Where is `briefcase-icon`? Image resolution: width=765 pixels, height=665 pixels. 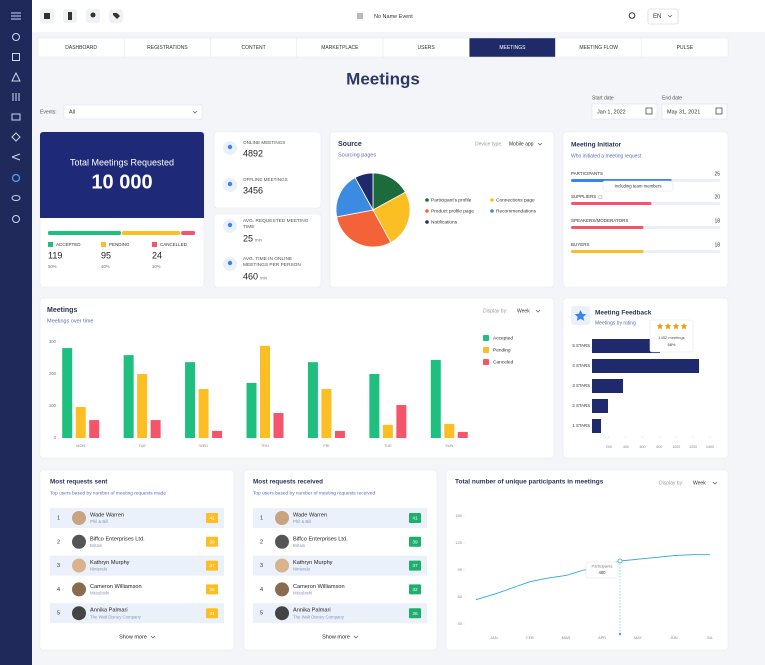
briefcase-icon is located at coordinates (16, 117).